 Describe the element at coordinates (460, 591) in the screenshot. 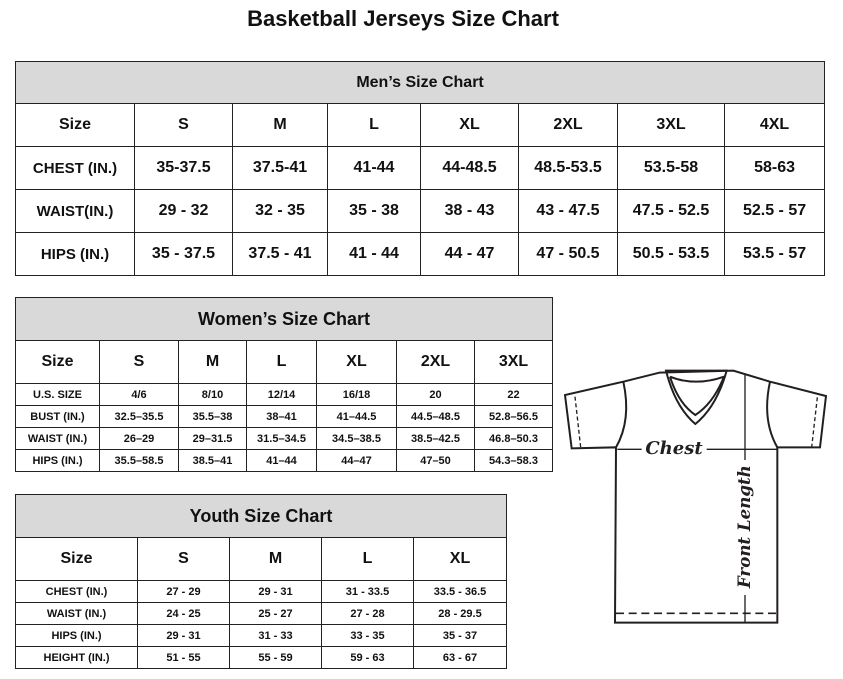

I see `measurement-cell: 33.5 - 36.5` at that location.